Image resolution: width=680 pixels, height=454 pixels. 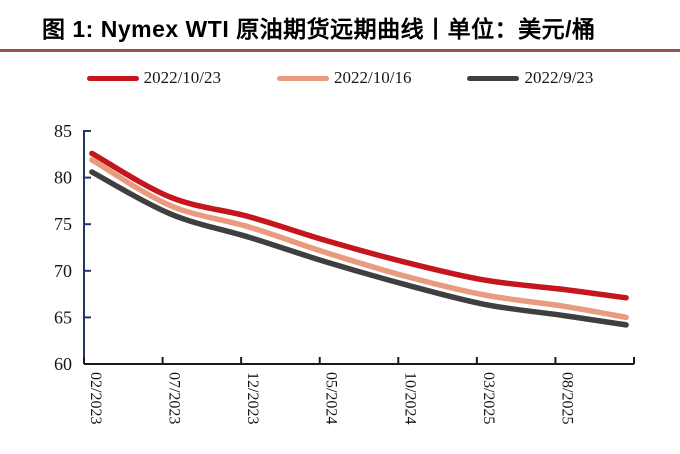 What do you see at coordinates (566, 398) in the screenshot?
I see `x-tick-label: 08/2025` at bounding box center [566, 398].